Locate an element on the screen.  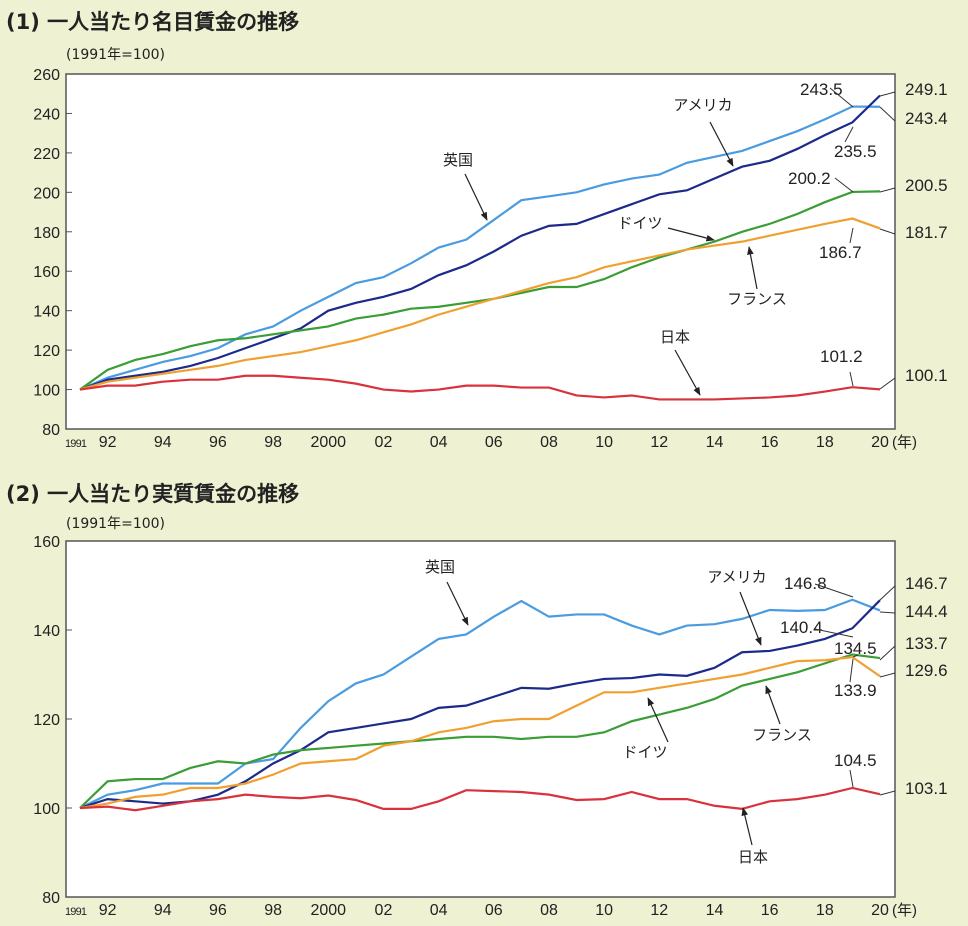
value-annotation: 200.2 is located at coordinates (809, 178).